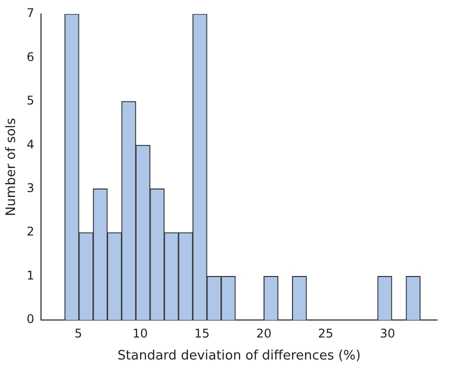 The width and height of the screenshot is (449, 368). Describe the element at coordinates (78, 333) in the screenshot. I see `x-tick-label: 5` at that location.